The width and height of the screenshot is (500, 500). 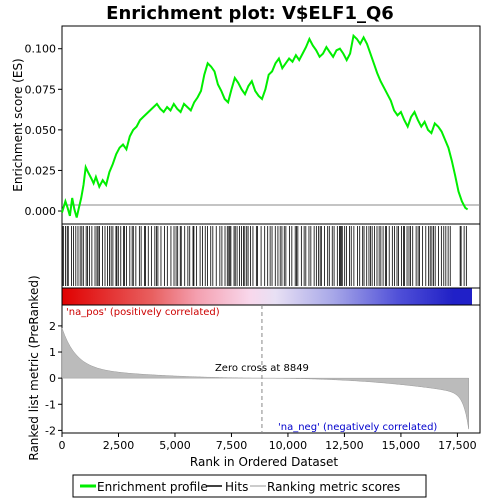 I want to click on zero-cross-label: Zero cross at 8849, so click(x=262, y=368).